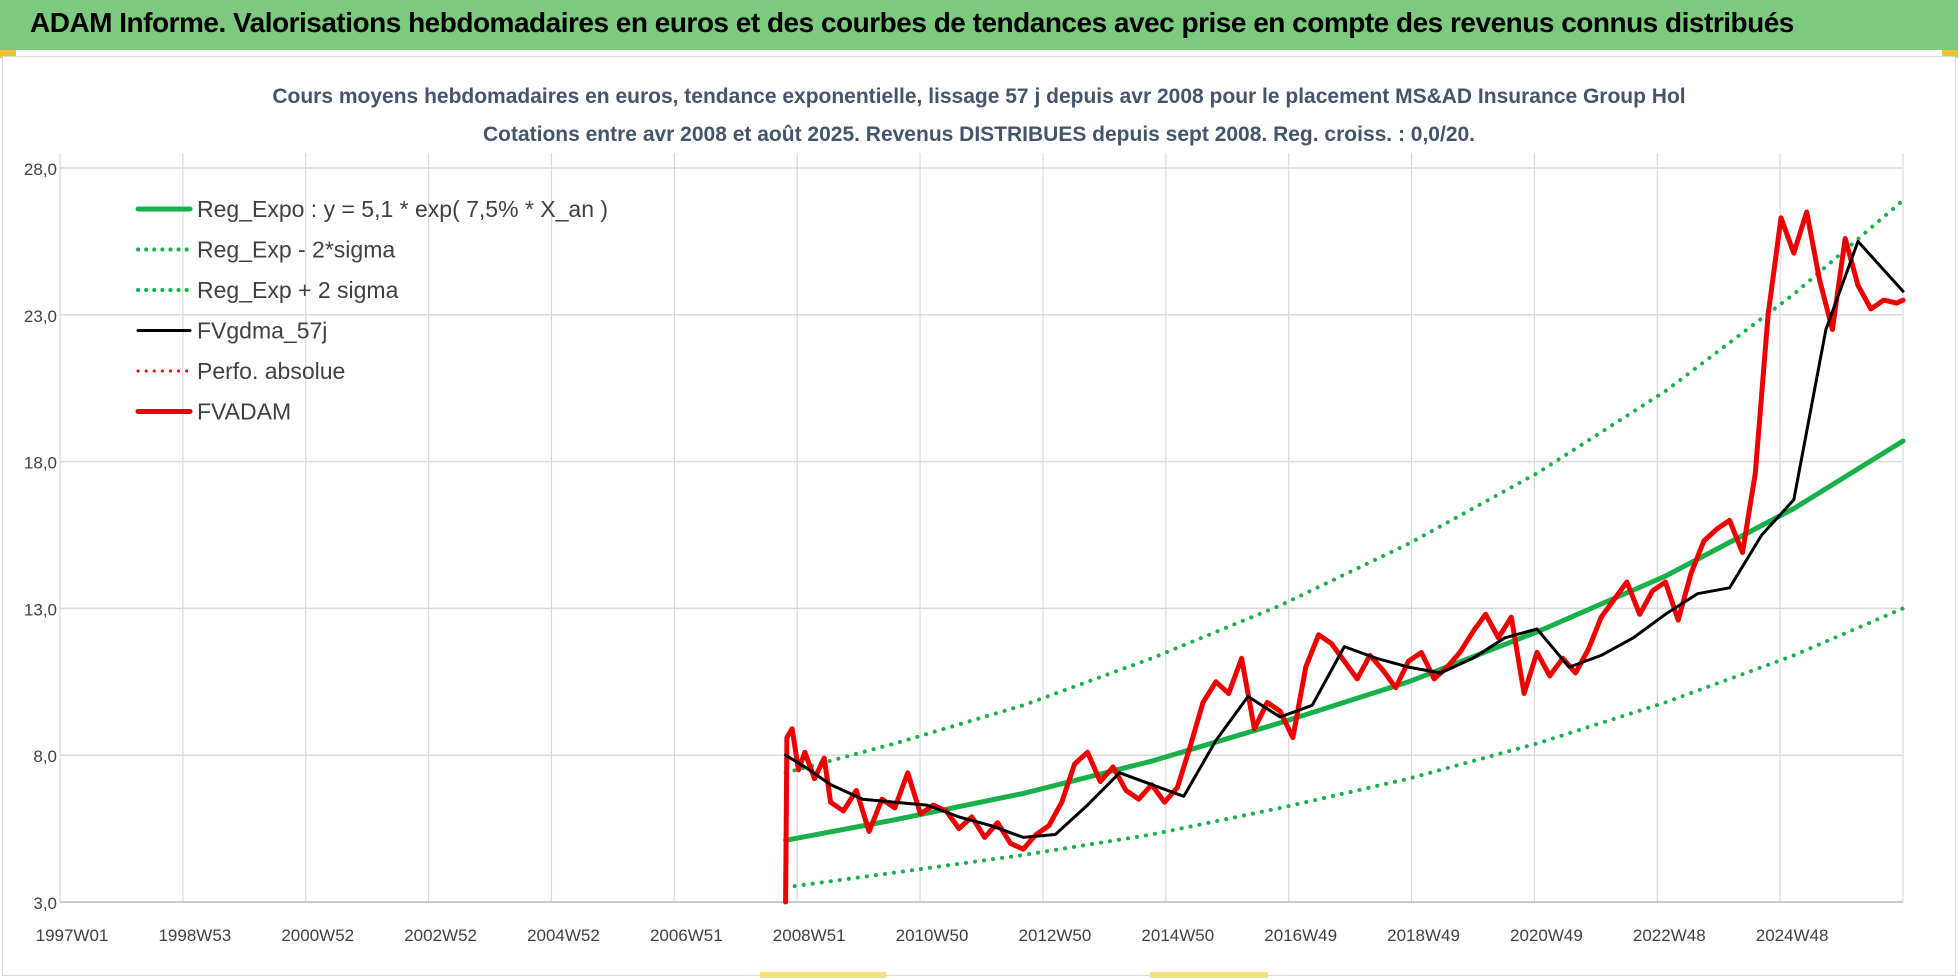 The image size is (1958, 978). Describe the element at coordinates (45, 903) in the screenshot. I see `y-tick-label: 3,0` at that location.